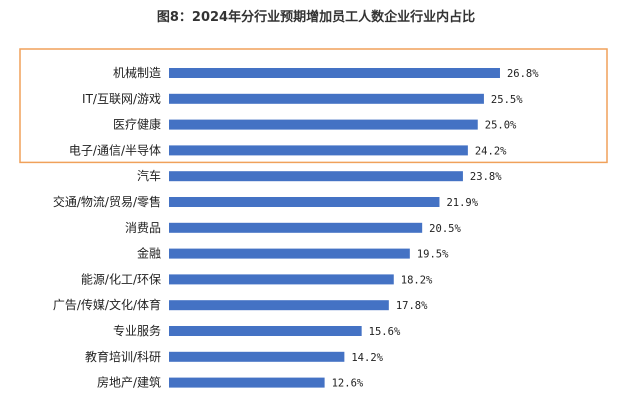  What do you see at coordinates (417, 280) in the screenshot?
I see `value-label: 18.2%` at bounding box center [417, 280].